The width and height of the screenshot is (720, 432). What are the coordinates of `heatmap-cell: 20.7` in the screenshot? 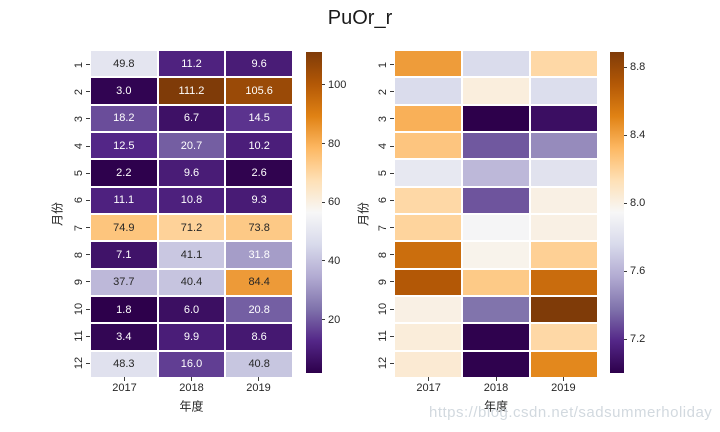 It's located at (191, 146).